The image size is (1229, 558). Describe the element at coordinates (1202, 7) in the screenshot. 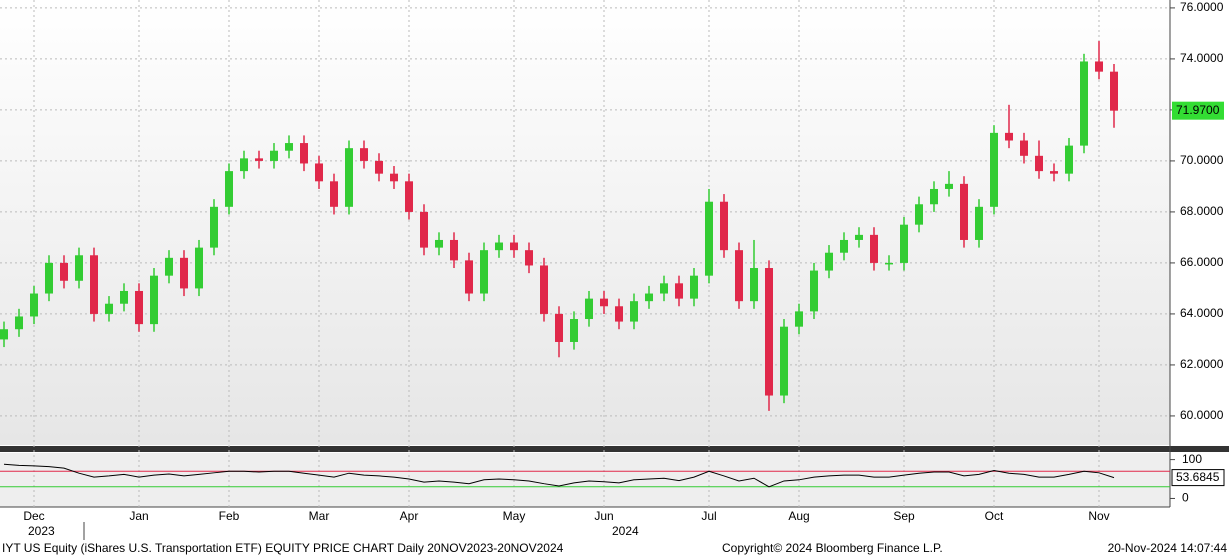

I see `y-tick-label: 76.0000` at that location.